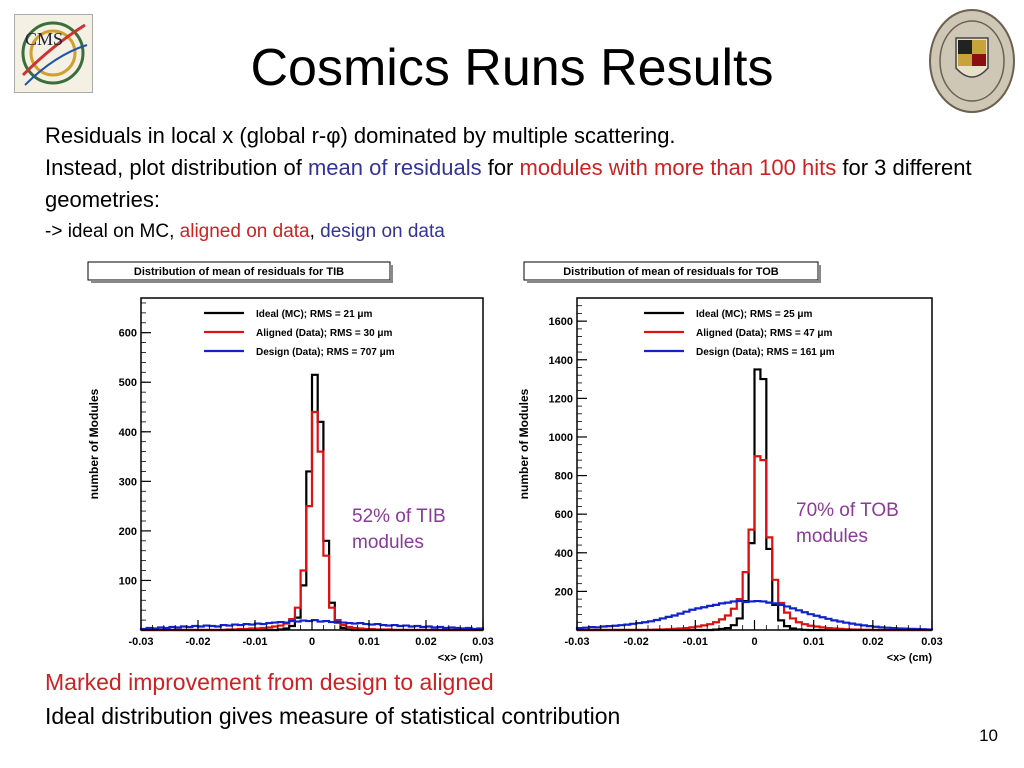  I want to click on y-tick-label: 800, so click(564, 477).